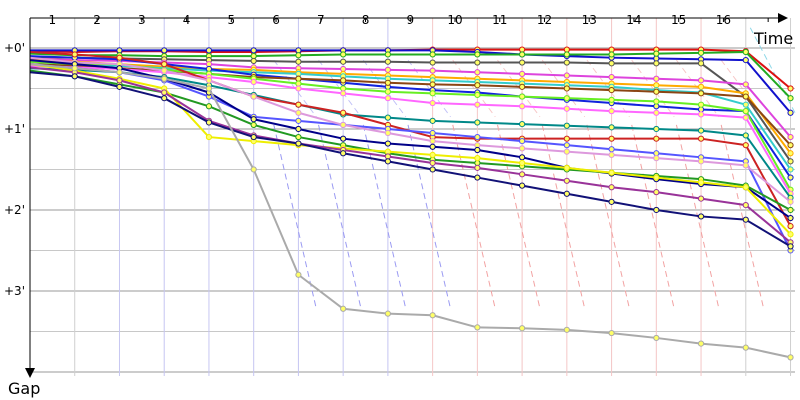 Image resolution: width=800 pixels, height=400 pixels. What do you see at coordinates (783, 18) in the screenshot?
I see `x-axis-arrow` at bounding box center [783, 18].